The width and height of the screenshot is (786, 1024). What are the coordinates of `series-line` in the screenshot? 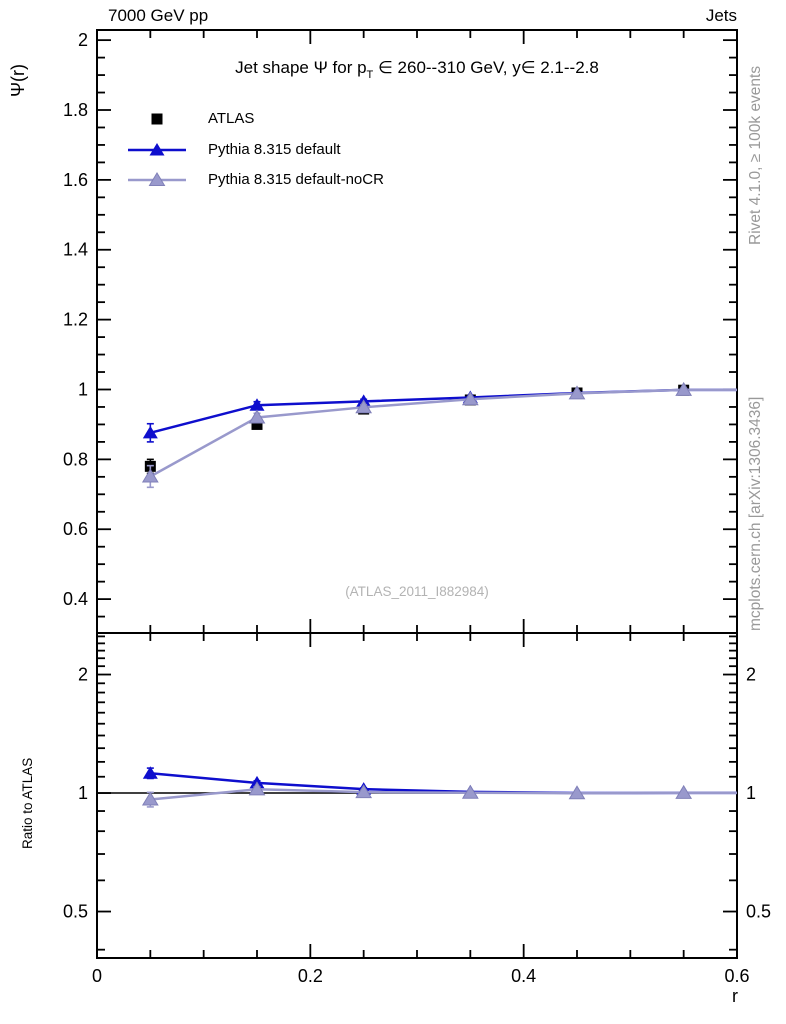 It's located at (443, 433).